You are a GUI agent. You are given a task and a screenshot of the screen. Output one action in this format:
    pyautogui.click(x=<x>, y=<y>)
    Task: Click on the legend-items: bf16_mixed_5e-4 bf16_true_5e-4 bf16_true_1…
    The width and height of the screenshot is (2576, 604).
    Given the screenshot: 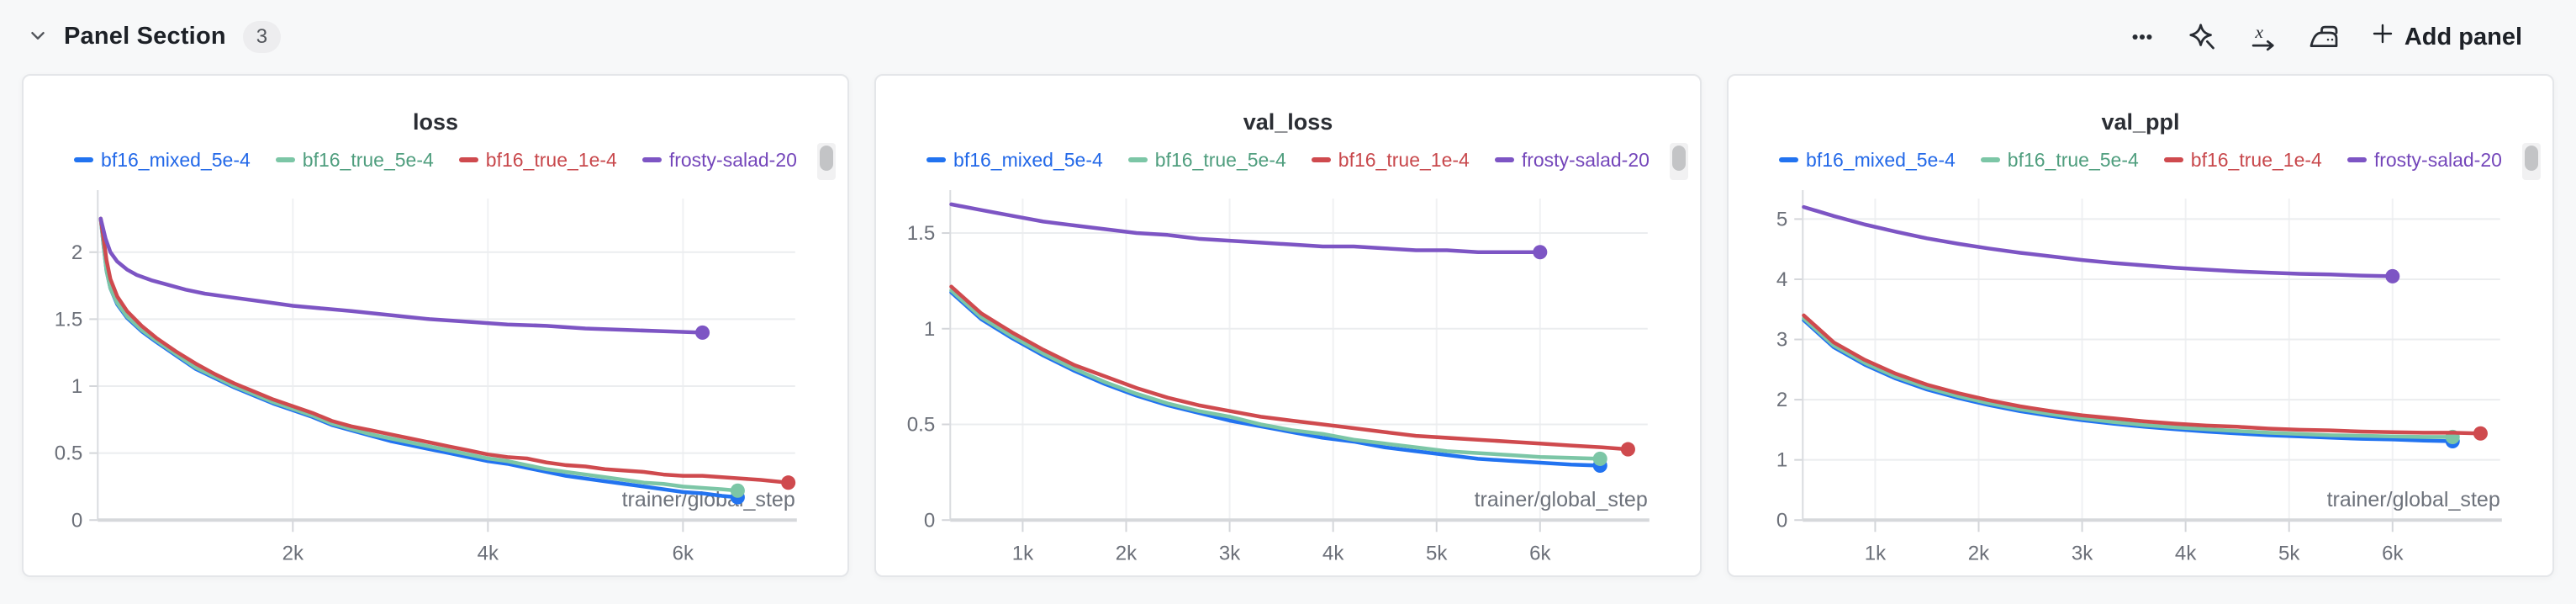 What is the action you would take?
    pyautogui.click(x=1288, y=160)
    